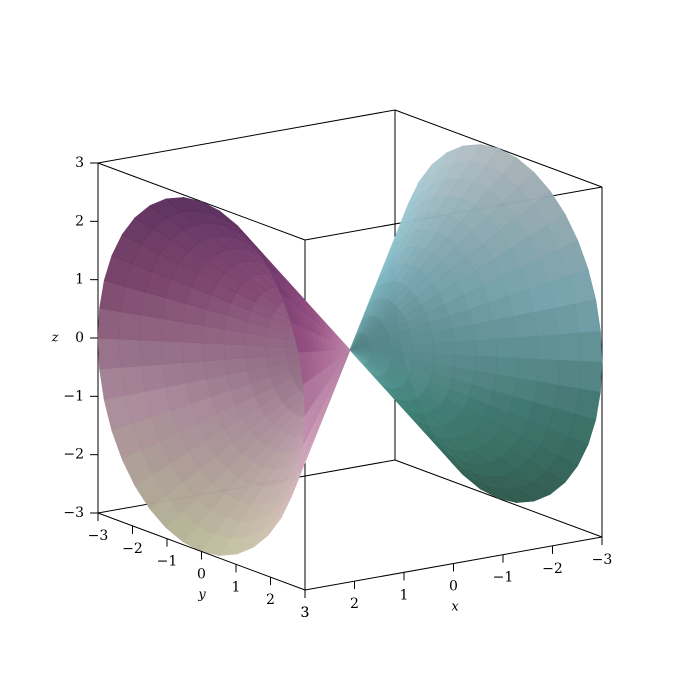 The width and height of the screenshot is (700, 700). I want to click on x-tick-label: −2, so click(552, 569).